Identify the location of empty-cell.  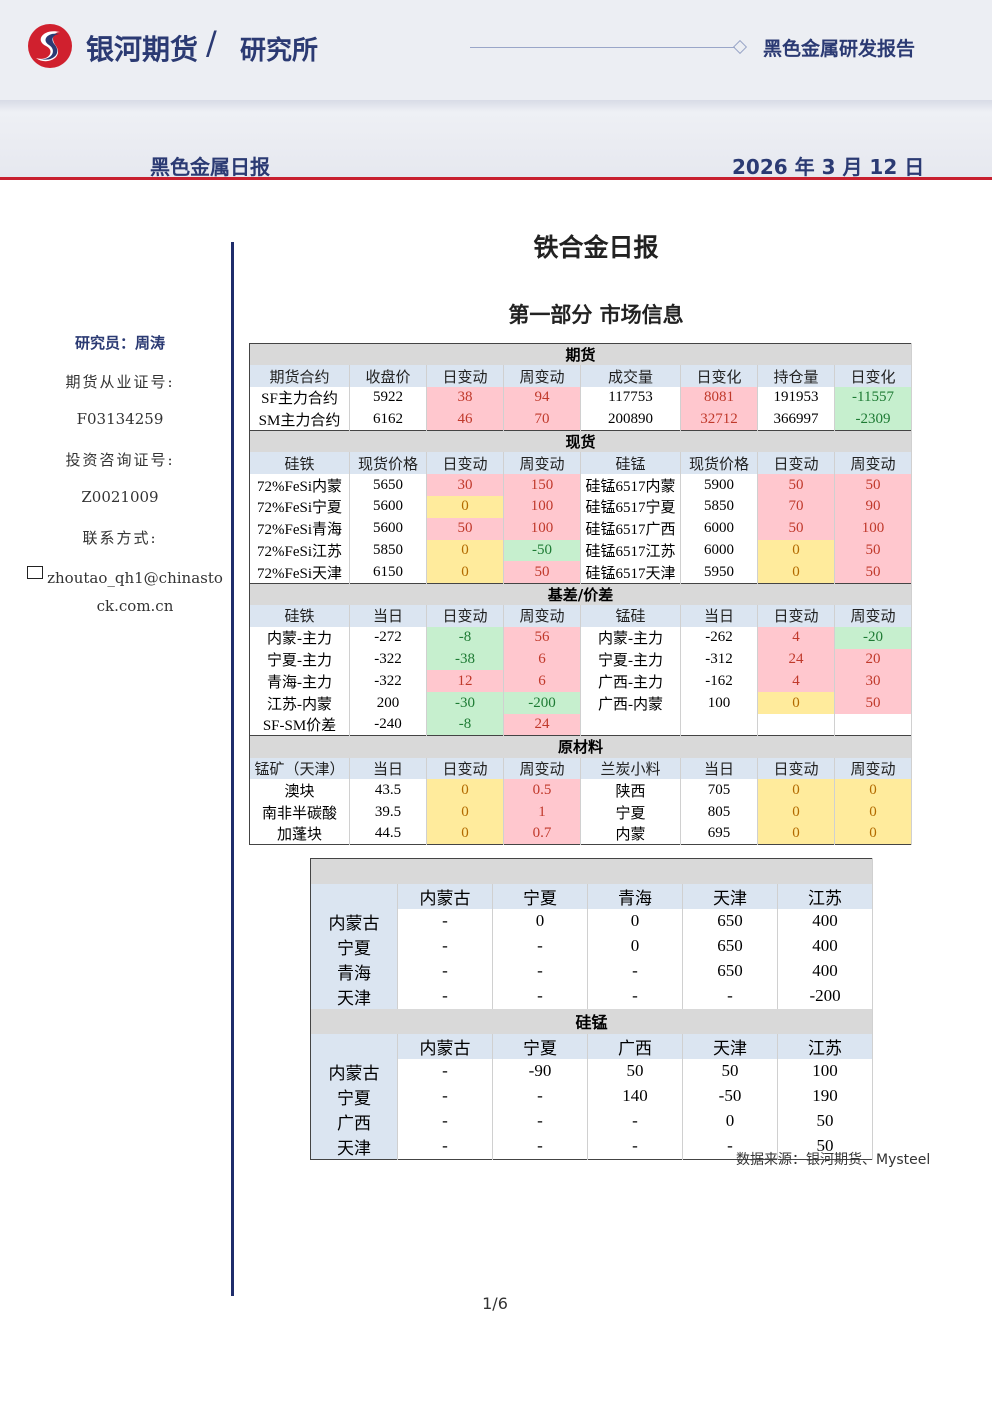
(873, 725).